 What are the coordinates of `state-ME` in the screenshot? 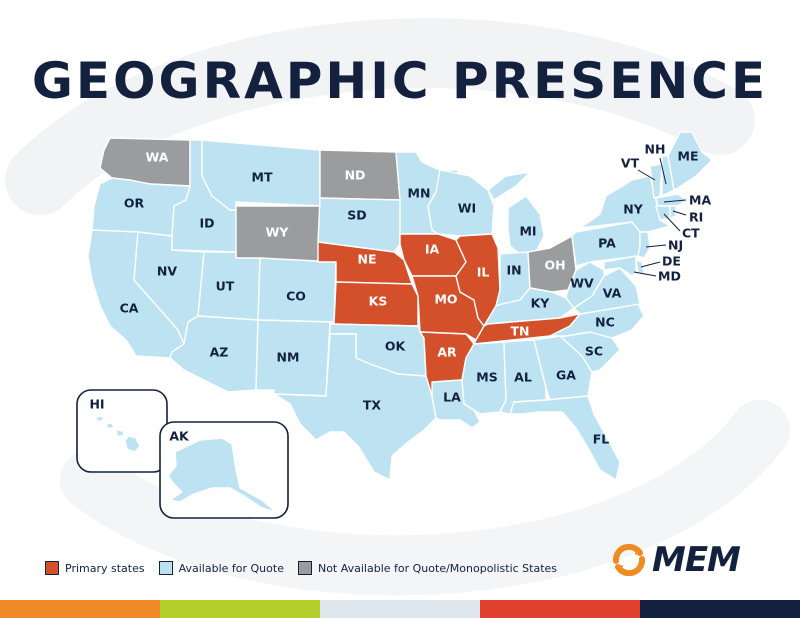 It's located at (690, 161).